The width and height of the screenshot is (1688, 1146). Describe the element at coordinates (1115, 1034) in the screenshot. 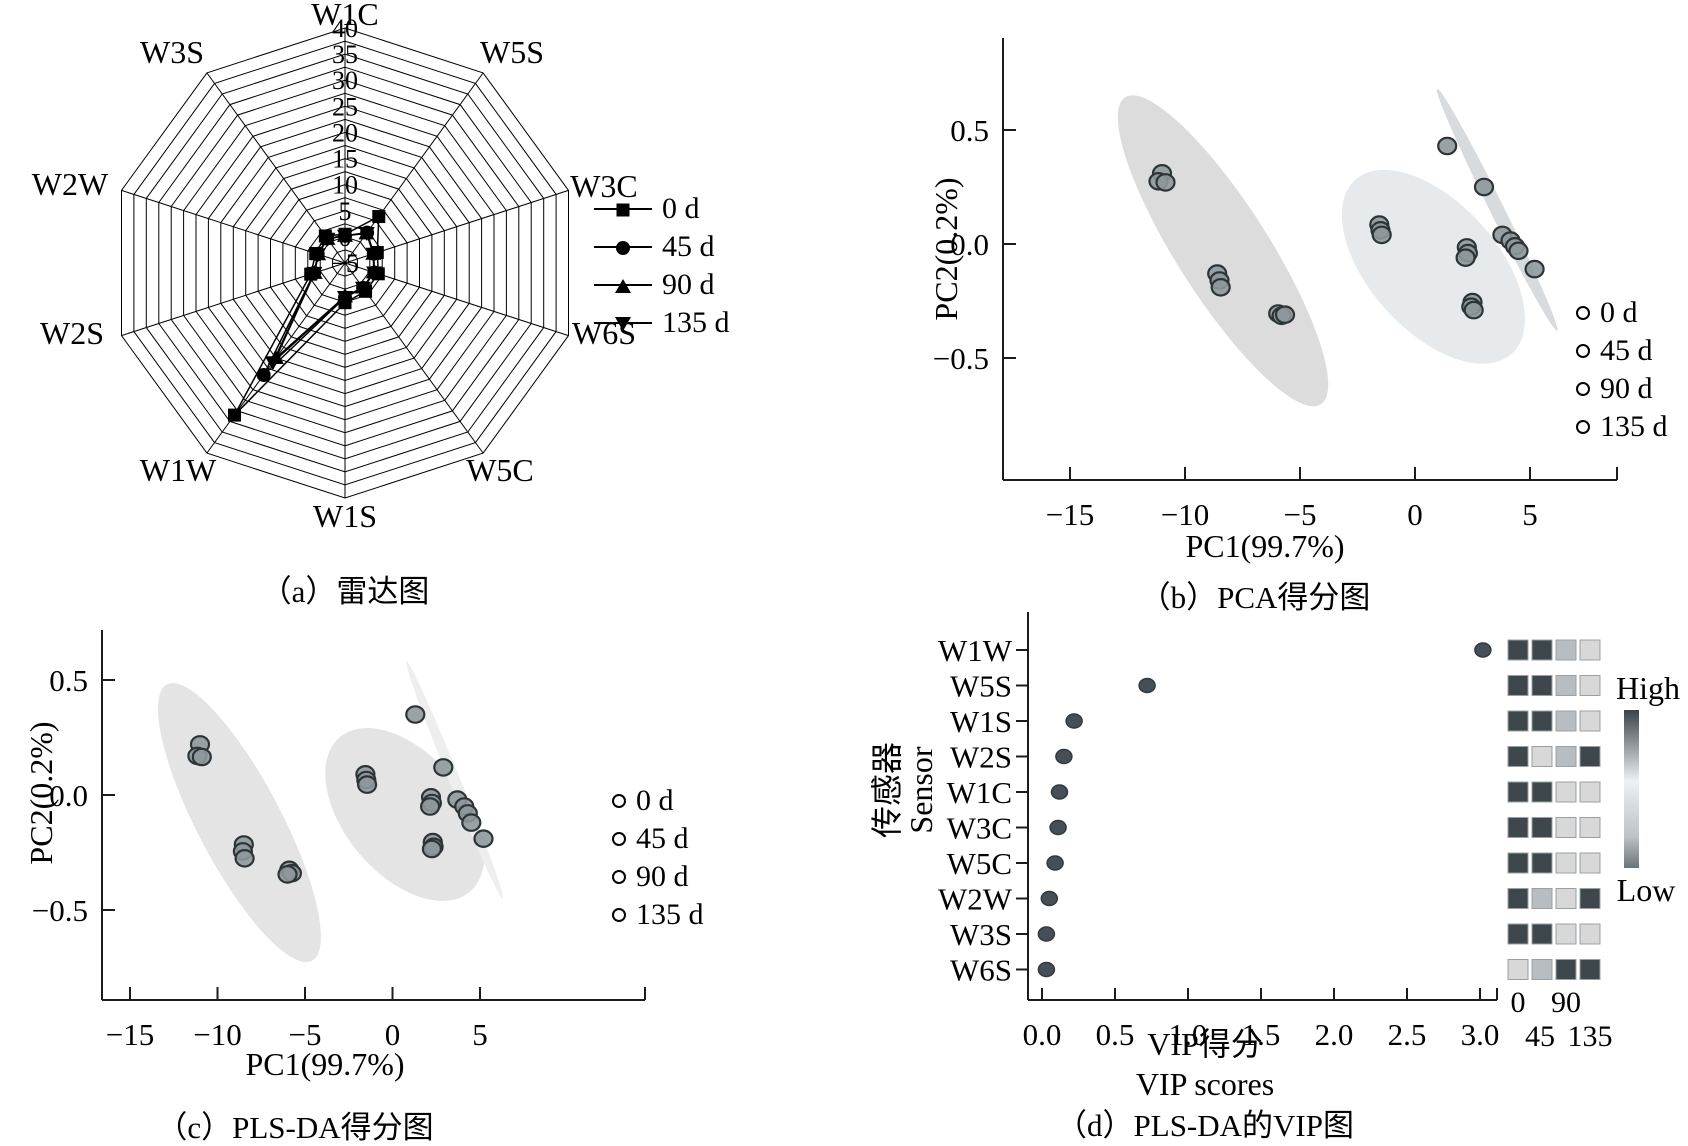

I see `x-tick-label: 0.5` at that location.